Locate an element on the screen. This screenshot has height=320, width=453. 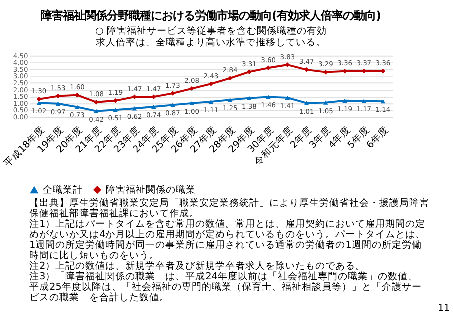
text: 【出典】厚生労働省職業安定局「職業安定業務統計」により厚生労働省社会・援護局障害保健福祉部障害福祉課において作成。 is located at coordinates (230, 208).